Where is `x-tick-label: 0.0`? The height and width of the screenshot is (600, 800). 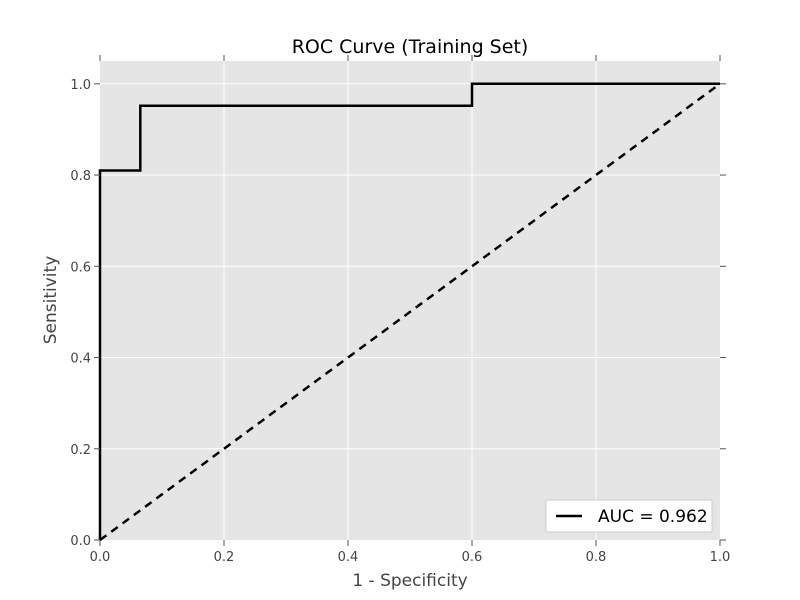
x-tick-label: 0.0 is located at coordinates (100, 557).